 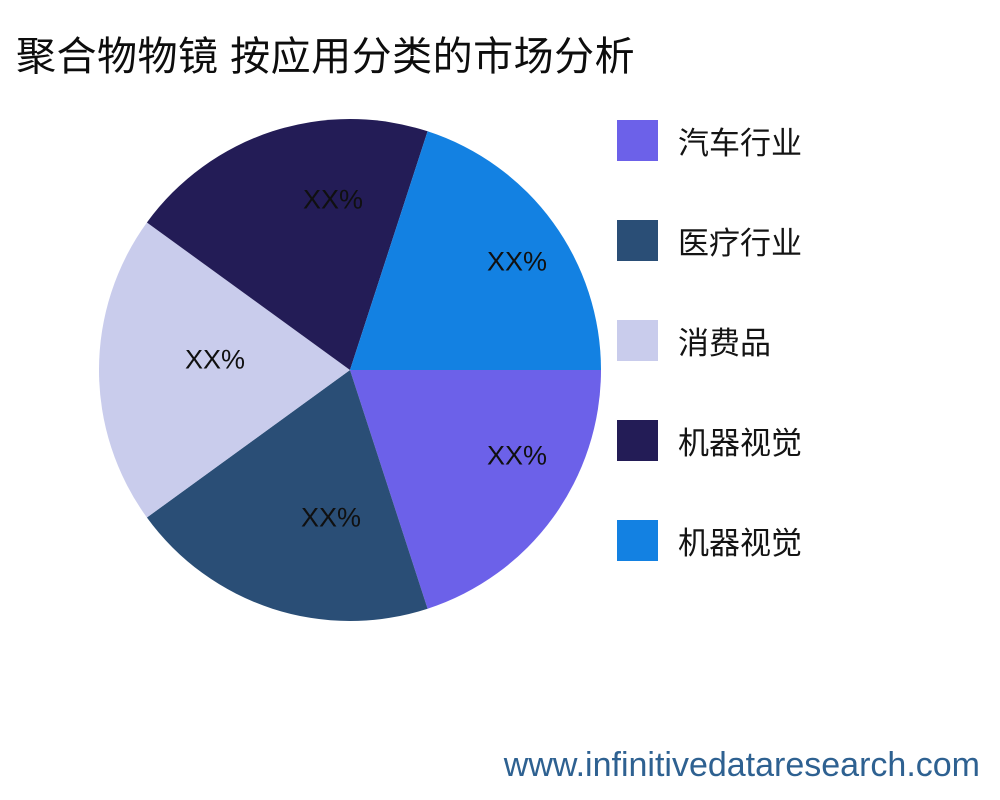 I want to click on footer-website-link: www.infinitivedataresearch.com, so click(x=741, y=765).